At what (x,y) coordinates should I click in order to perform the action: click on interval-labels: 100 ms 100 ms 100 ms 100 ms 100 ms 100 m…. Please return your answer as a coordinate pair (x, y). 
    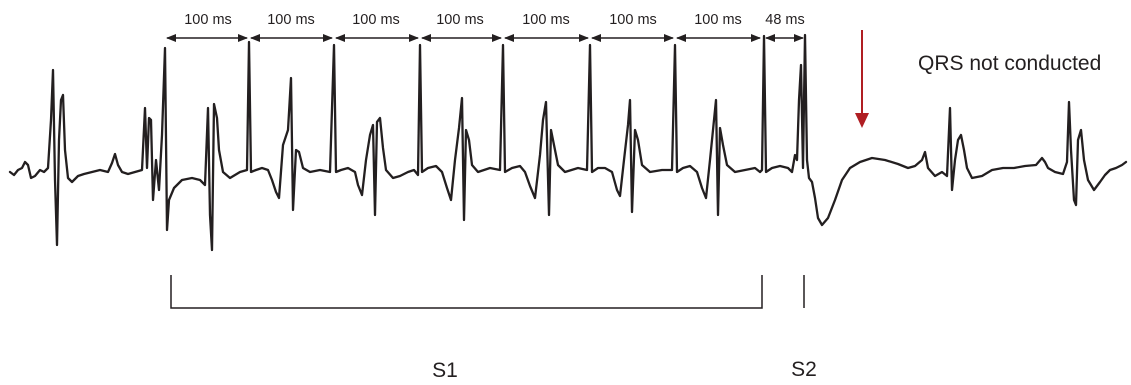
    Looking at the image, I should click on (494, 20).